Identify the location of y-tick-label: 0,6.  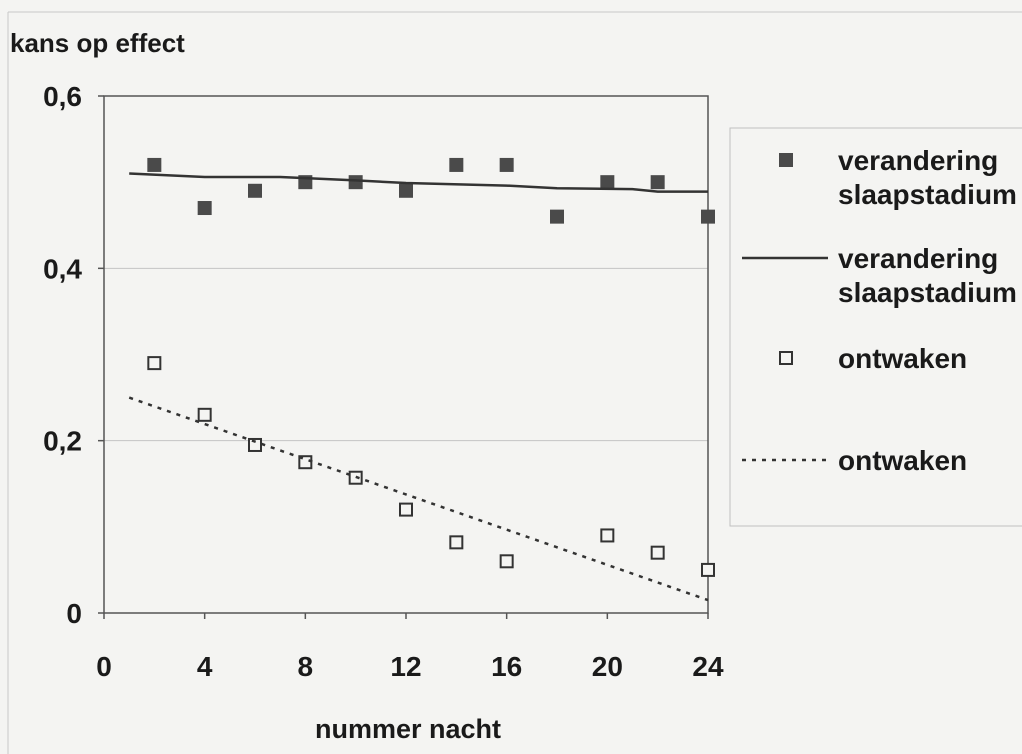
(62, 96).